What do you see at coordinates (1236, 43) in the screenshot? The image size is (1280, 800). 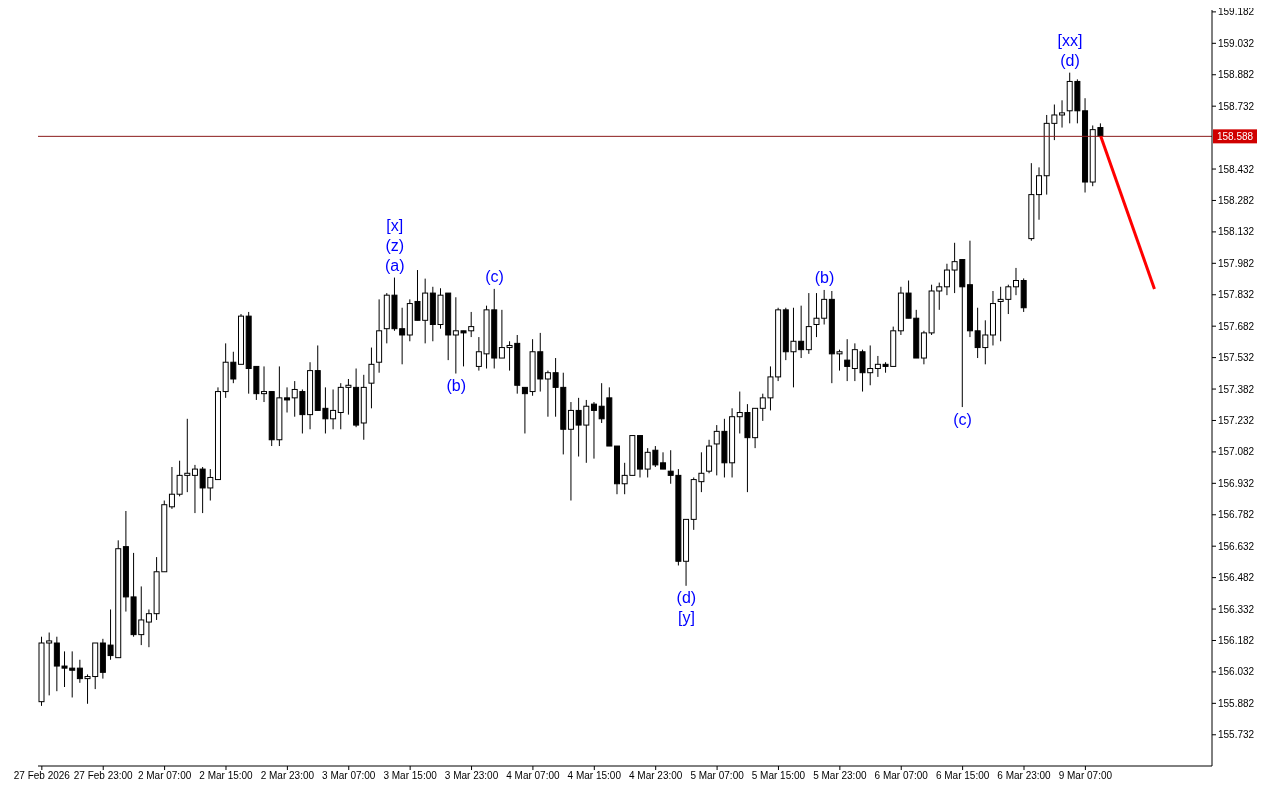 I see `y-tick-label: 159.032` at bounding box center [1236, 43].